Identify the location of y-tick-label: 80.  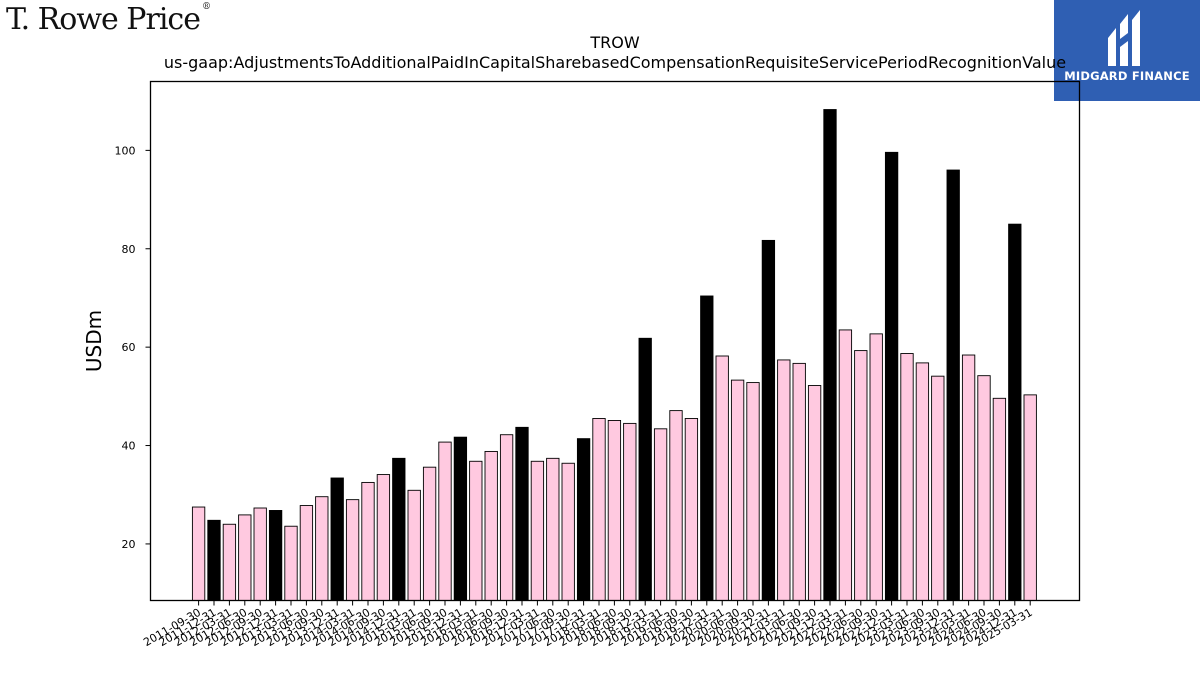
(129, 249).